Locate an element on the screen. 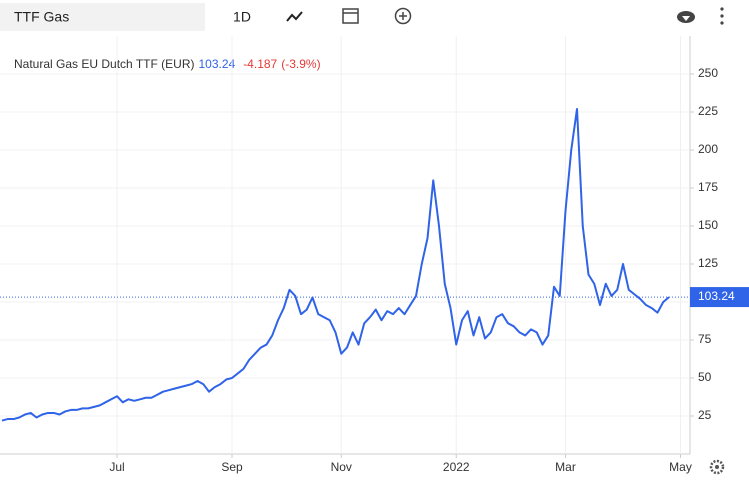 The image size is (749, 486). y-tick-label: 50 is located at coordinates (705, 377).